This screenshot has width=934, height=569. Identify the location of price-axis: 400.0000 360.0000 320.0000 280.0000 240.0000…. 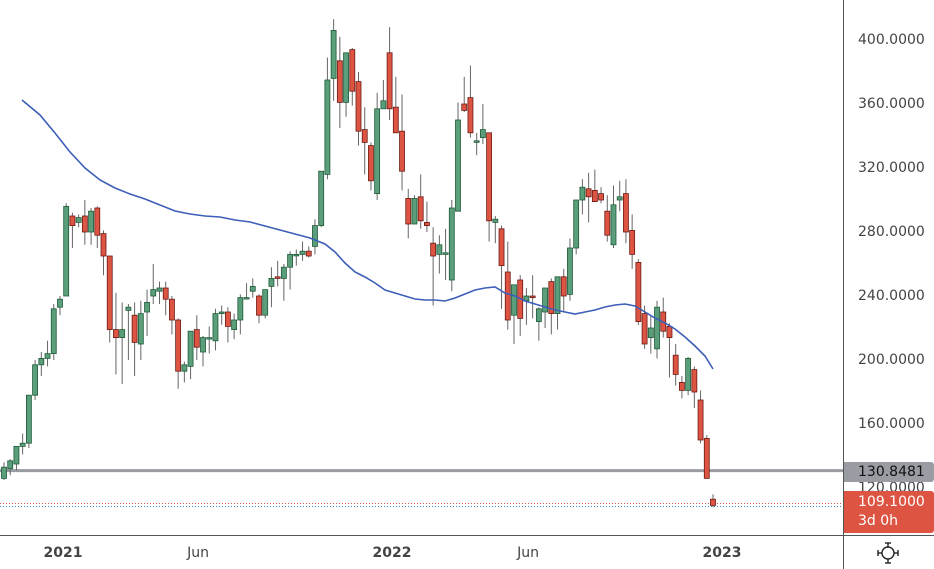
(888, 267).